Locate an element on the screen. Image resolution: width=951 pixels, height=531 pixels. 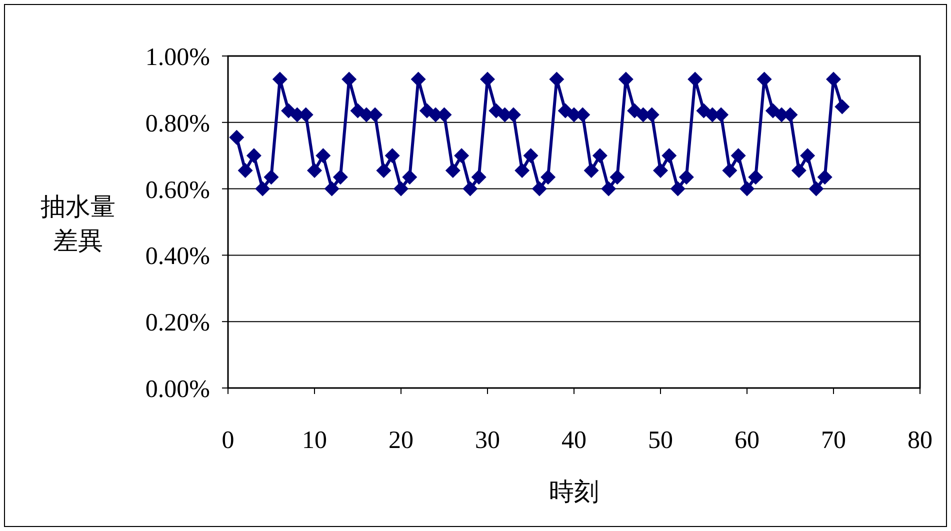
y-tick-label: 0.00% is located at coordinates (177, 389).